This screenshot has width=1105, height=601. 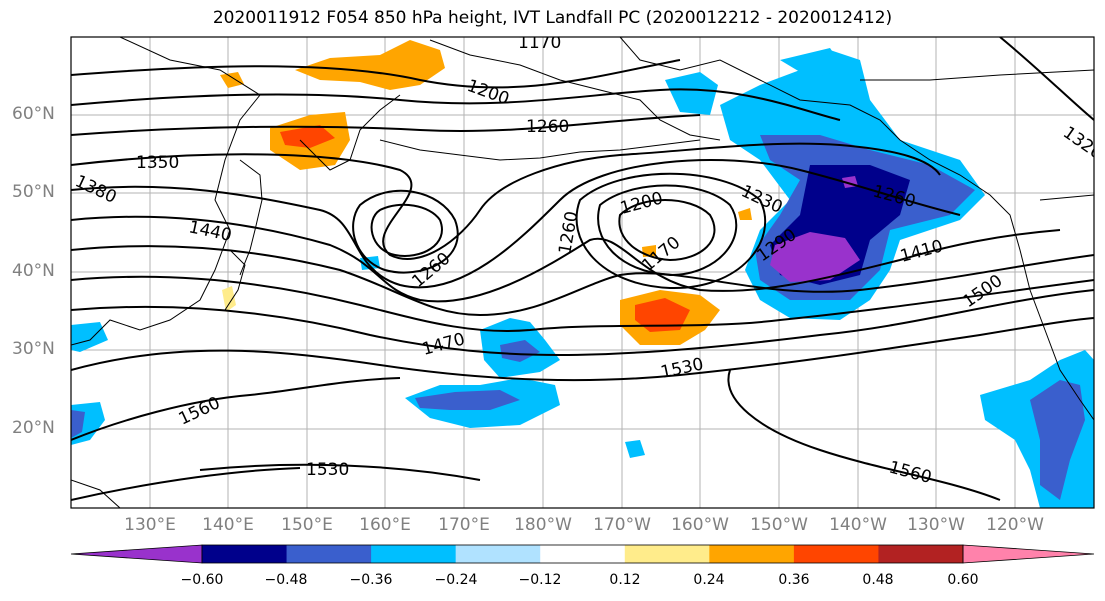 What do you see at coordinates (520, 351) in the screenshot?
I see `shade-central-blue` at bounding box center [520, 351].